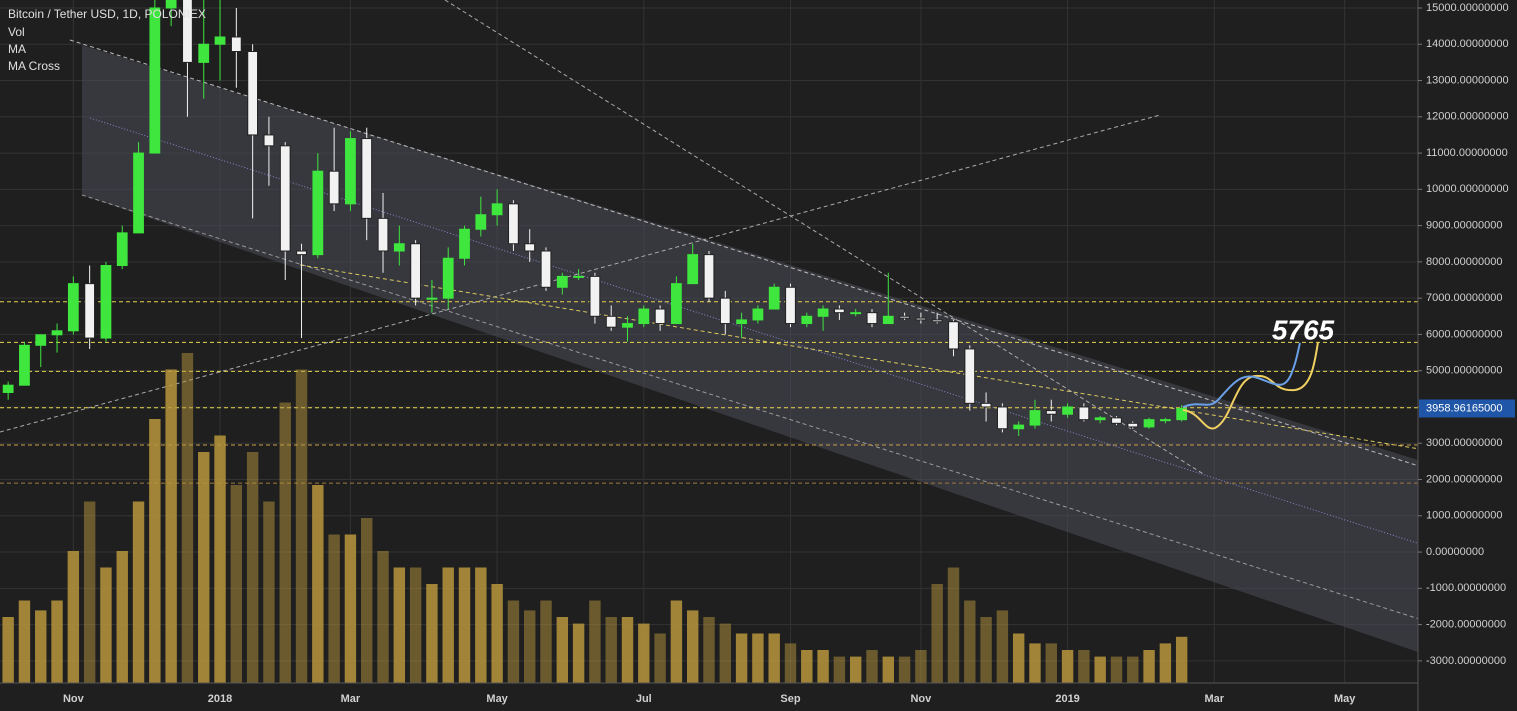 Image resolution: width=1517 pixels, height=711 pixels. I want to click on x-tick-label: May, so click(1345, 699).